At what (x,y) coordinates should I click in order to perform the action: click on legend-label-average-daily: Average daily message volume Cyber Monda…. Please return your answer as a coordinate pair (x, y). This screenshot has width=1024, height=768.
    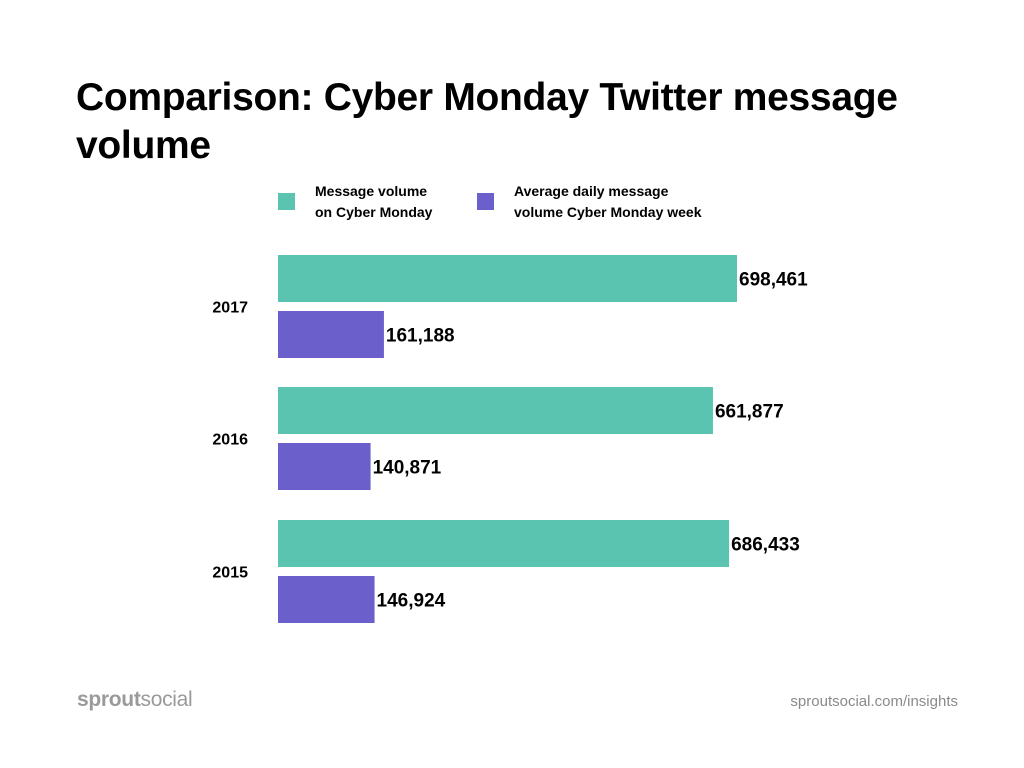
    Looking at the image, I should click on (608, 201).